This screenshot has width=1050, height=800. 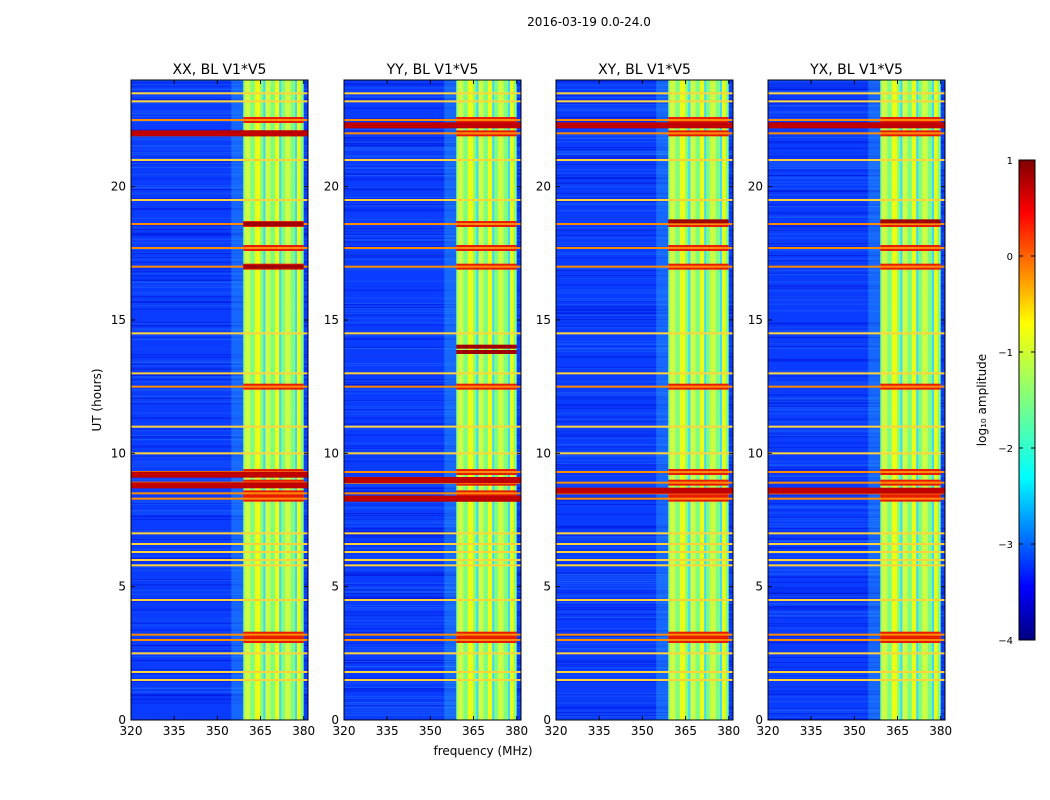 I want to click on colorbar-tick-label: 0, so click(x=1010, y=257).